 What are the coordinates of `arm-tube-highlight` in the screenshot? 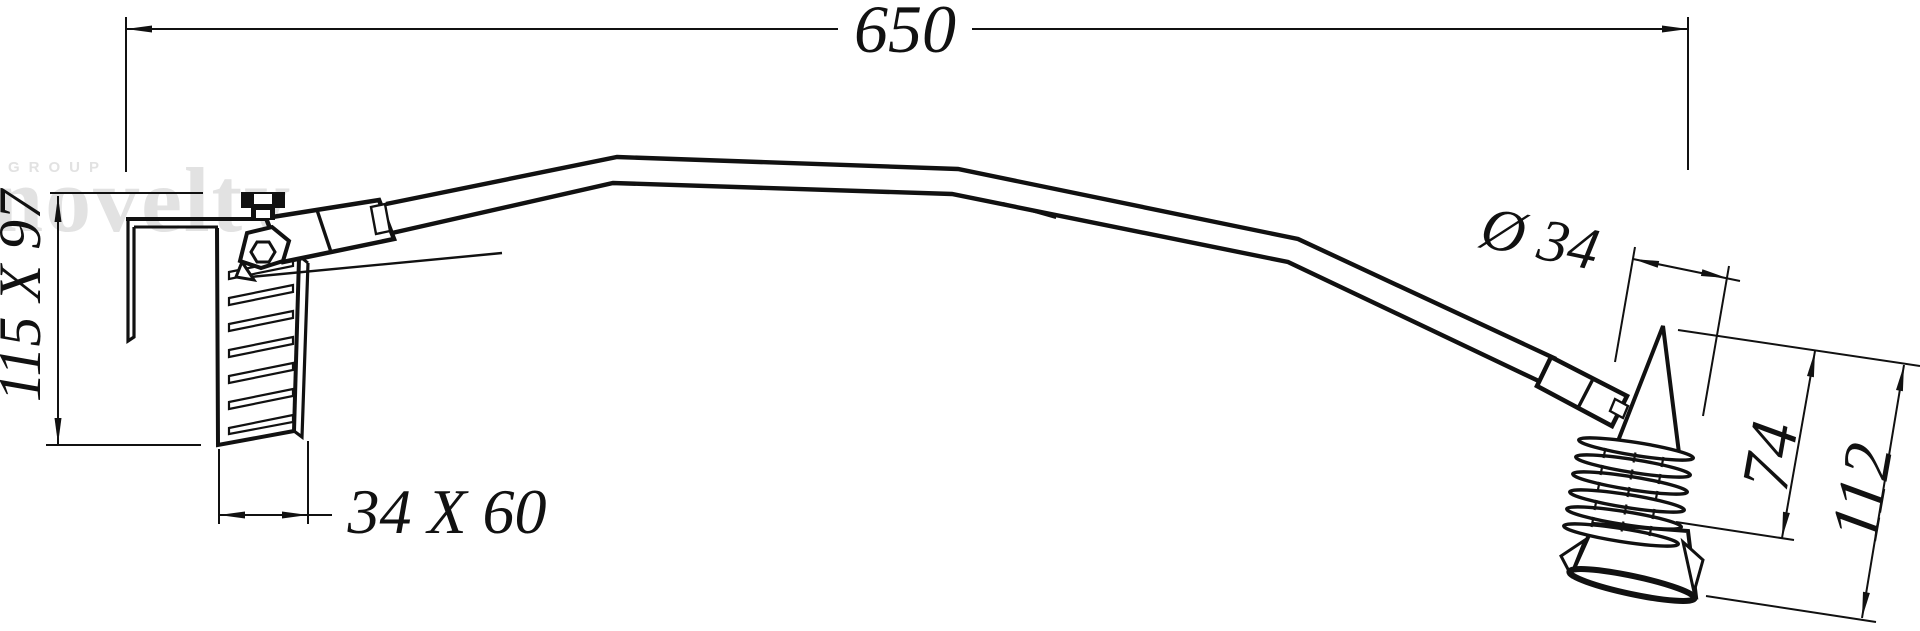 It's located at (1029, 210).